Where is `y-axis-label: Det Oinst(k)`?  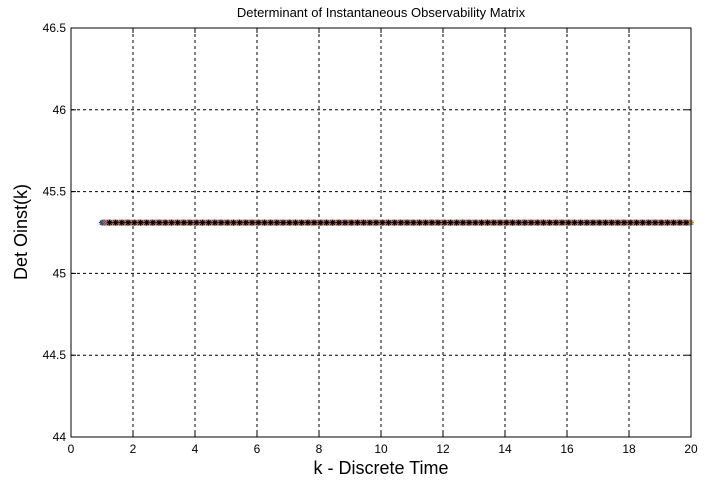
y-axis-label: Det Oinst(k) is located at coordinates (21, 232).